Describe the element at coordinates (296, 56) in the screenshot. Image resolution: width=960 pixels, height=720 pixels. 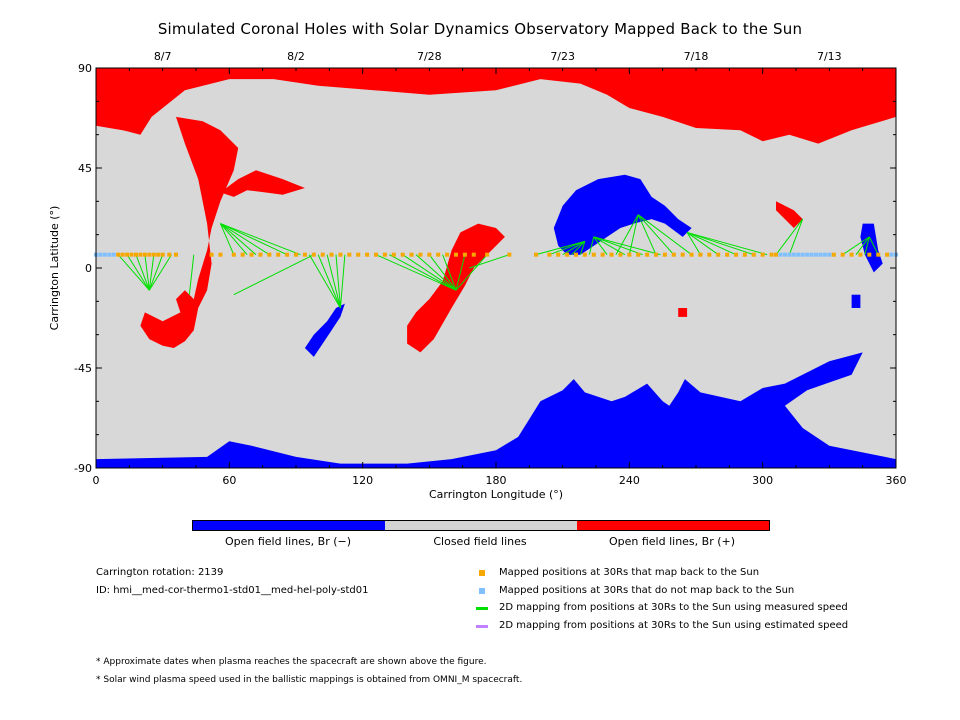
I see `date-label: 8/2` at that location.